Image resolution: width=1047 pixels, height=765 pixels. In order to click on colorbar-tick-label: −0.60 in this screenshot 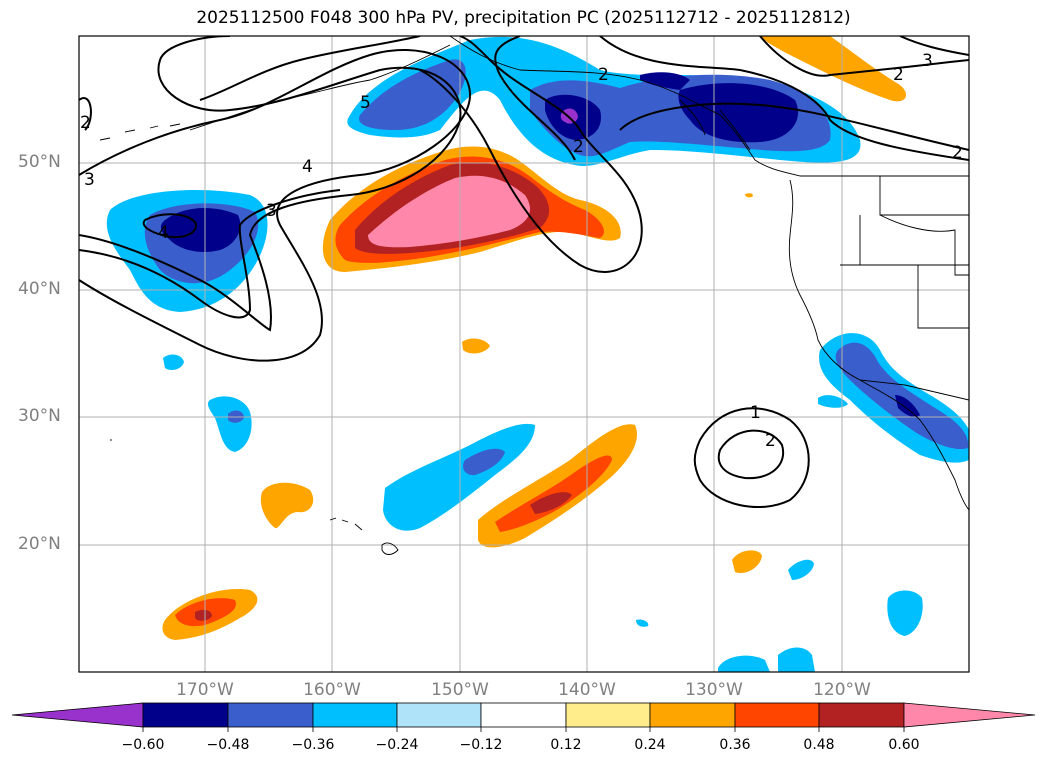, I will do `click(143, 745)`.